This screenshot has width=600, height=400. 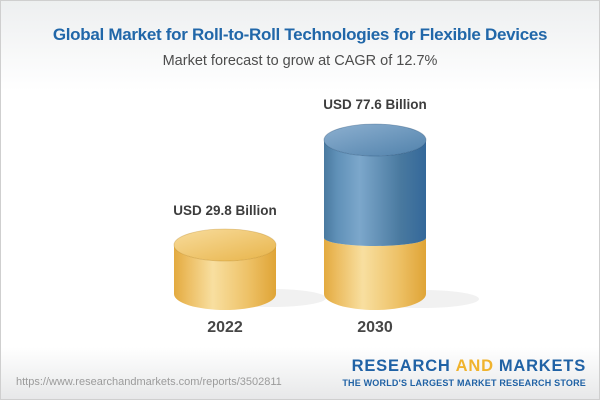 What do you see at coordinates (375, 193) in the screenshot?
I see `bar-2030-growth-segment` at bounding box center [375, 193].